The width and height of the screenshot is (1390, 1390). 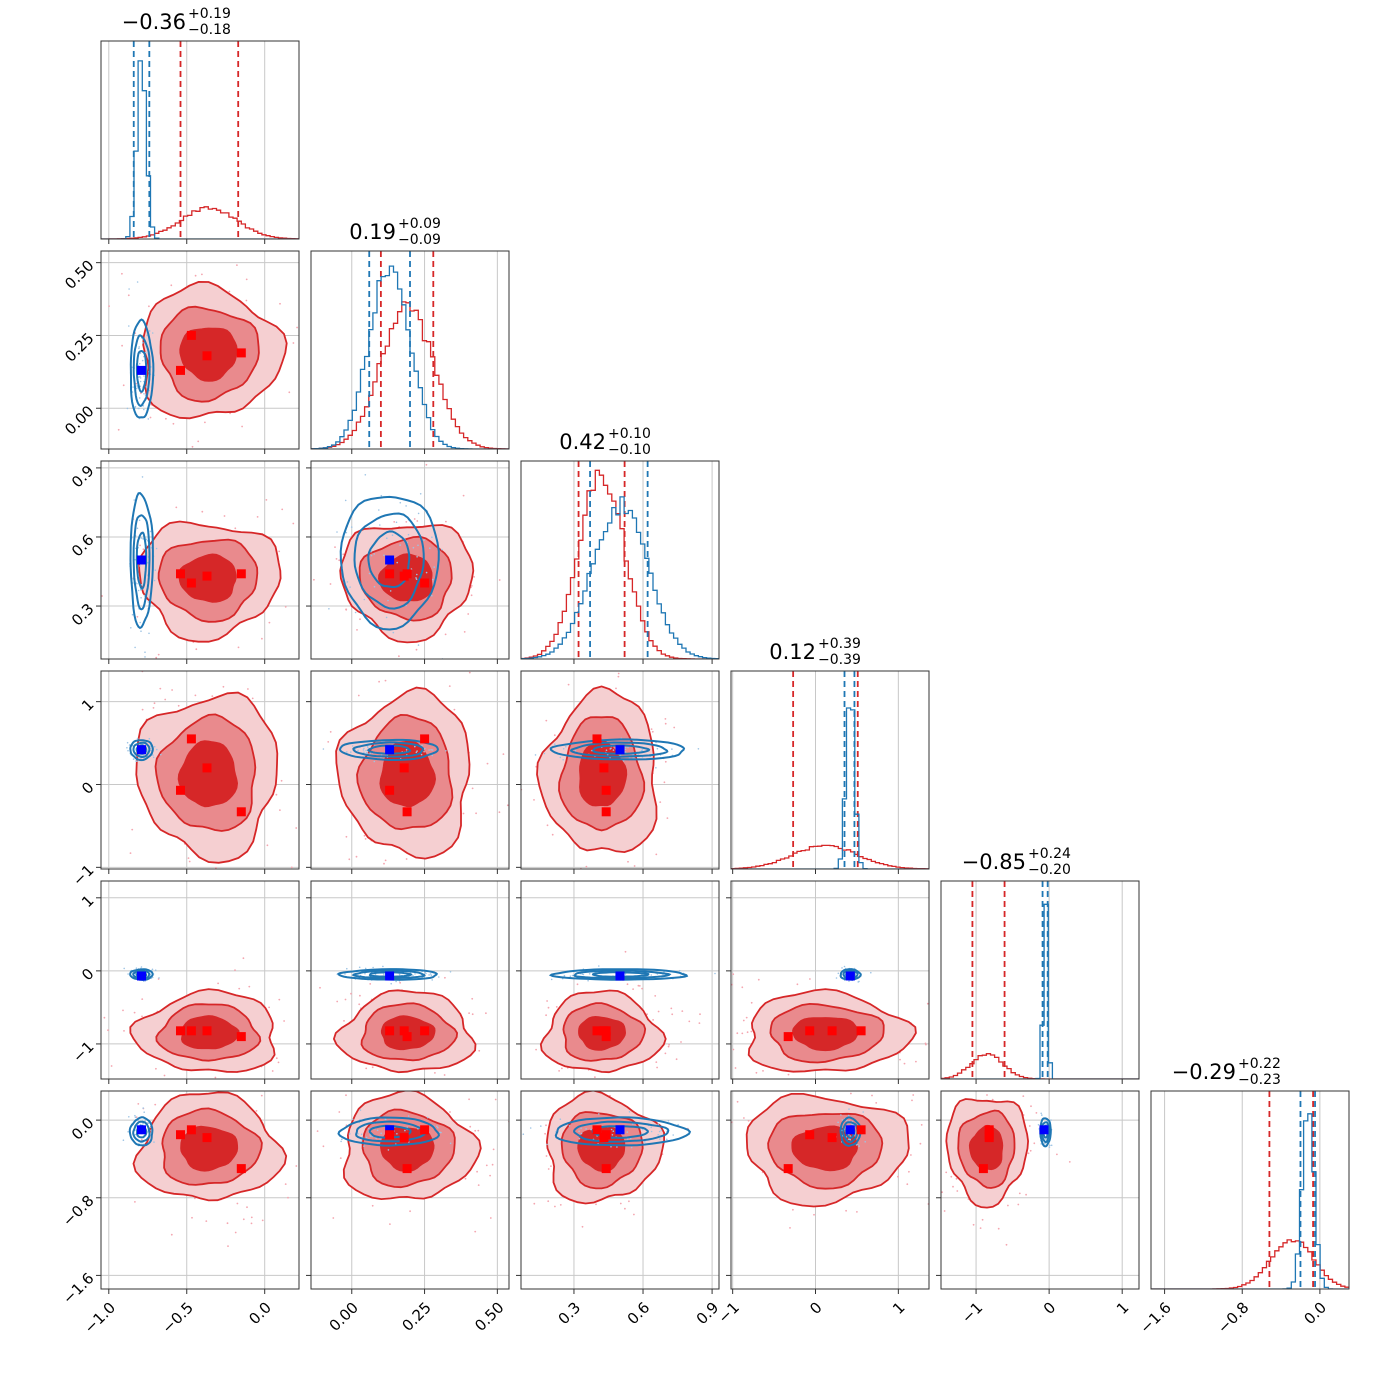 What do you see at coordinates (83, 1129) in the screenshot?
I see `y-tick-label: 0.0` at bounding box center [83, 1129].